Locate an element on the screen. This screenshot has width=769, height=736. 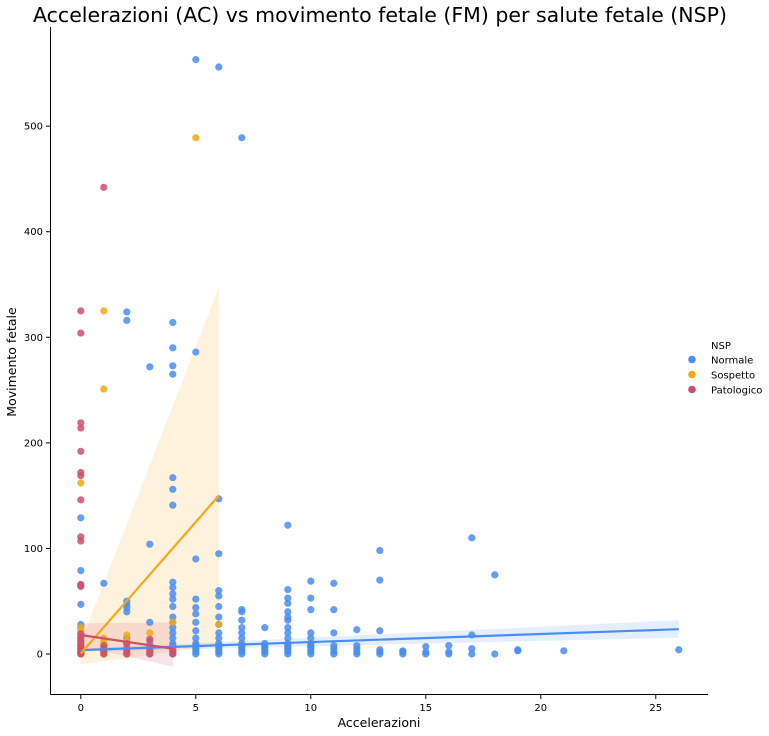
regression-line-patologico is located at coordinates (126, 641).